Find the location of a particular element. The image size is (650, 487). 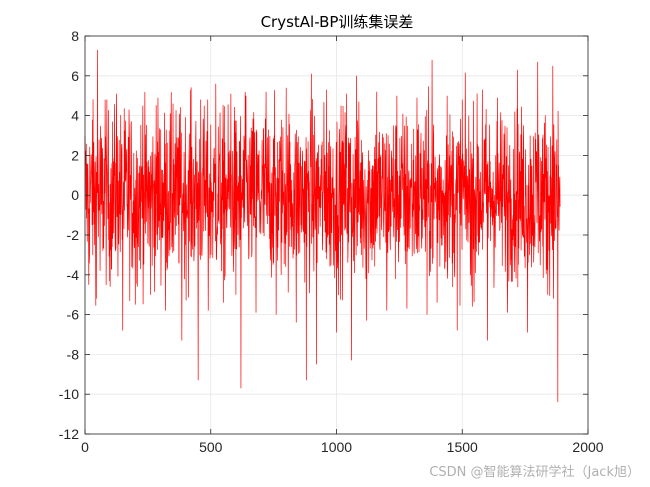

x-tick-label: 500 is located at coordinates (211, 447).